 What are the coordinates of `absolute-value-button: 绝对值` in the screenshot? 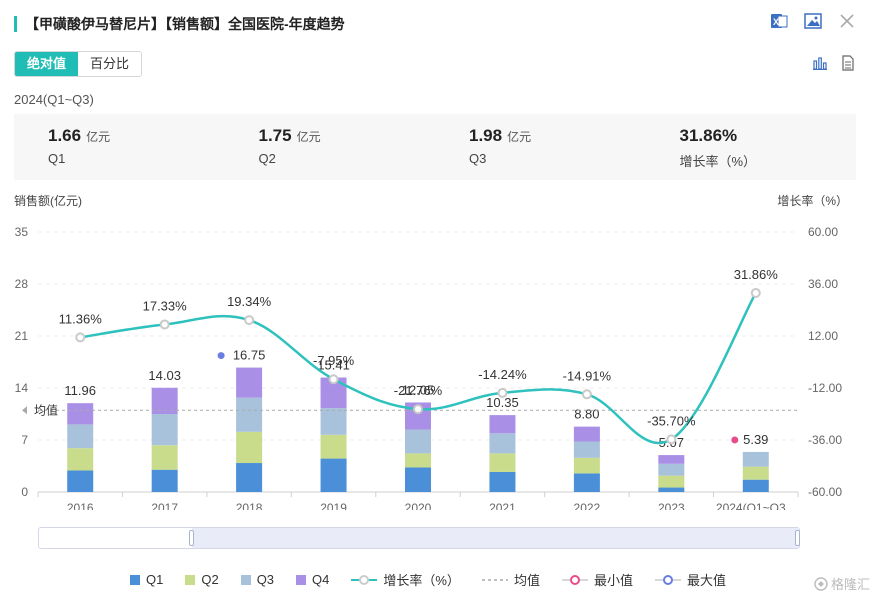 It's located at (47, 64).